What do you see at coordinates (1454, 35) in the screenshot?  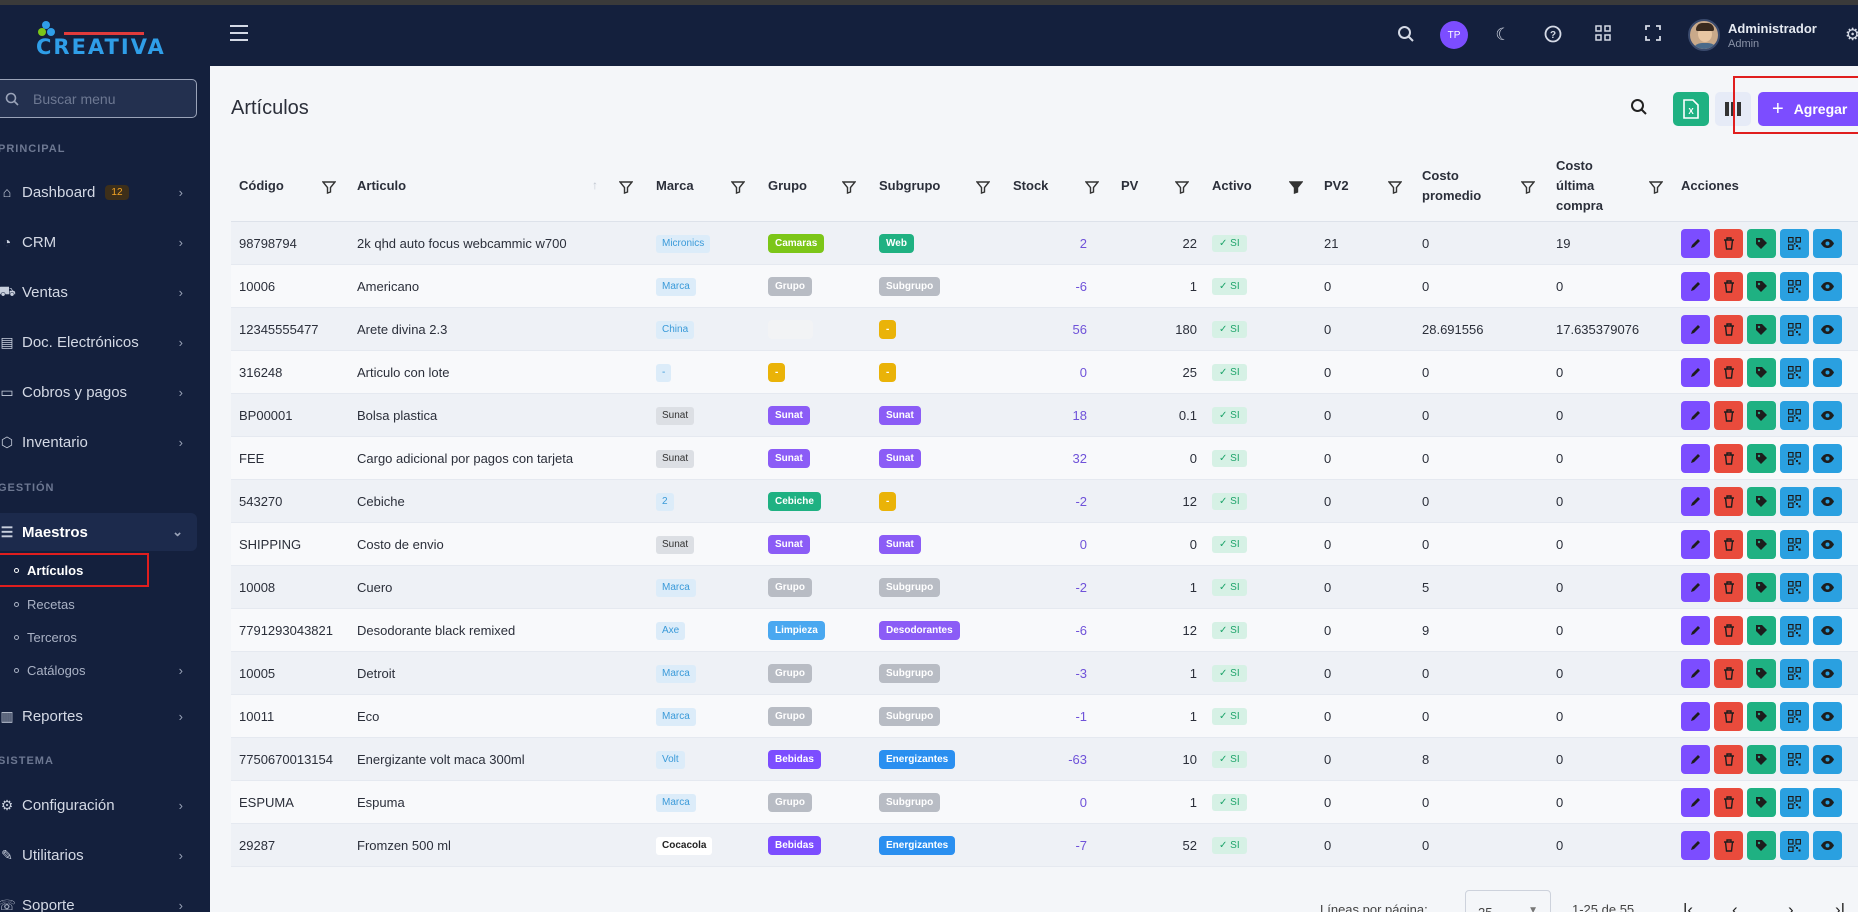 I see `user-initials-avatar: TP` at bounding box center [1454, 35].